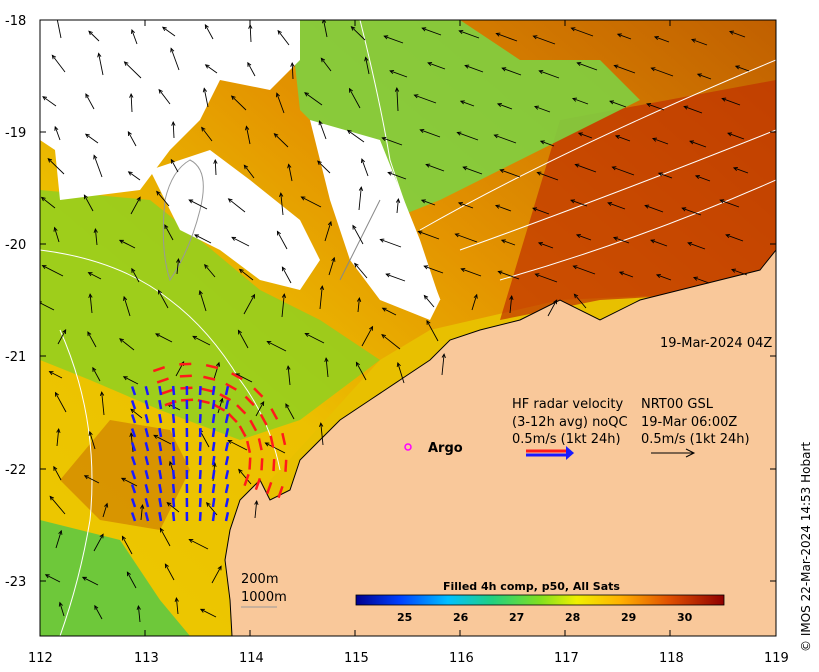 This screenshot has height=672, width=819. I want to click on current-scale-arrow, so click(673, 453).